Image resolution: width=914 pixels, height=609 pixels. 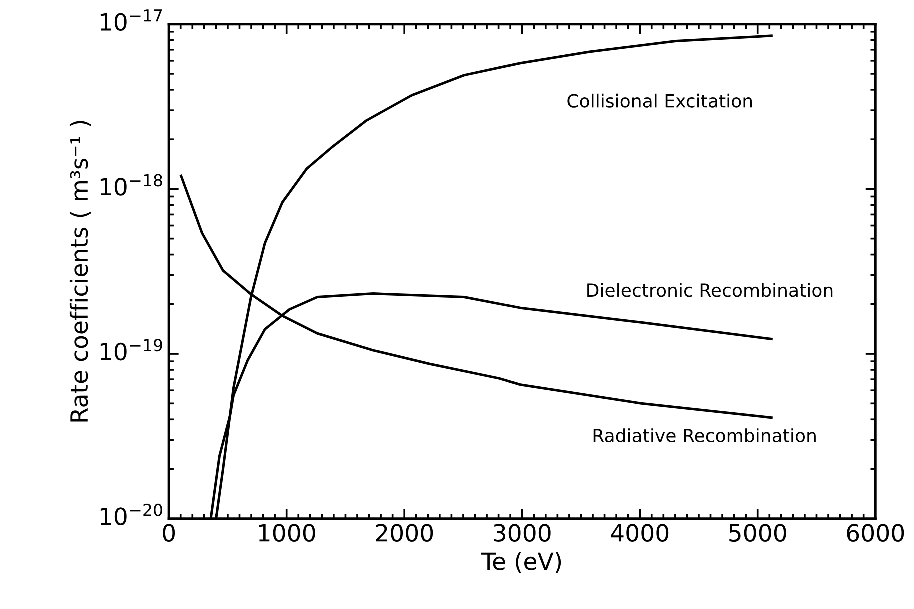 What do you see at coordinates (80, 271) in the screenshot?
I see `y-axis-title: Rate coefficients ( m³s⁻¹ )` at bounding box center [80, 271].